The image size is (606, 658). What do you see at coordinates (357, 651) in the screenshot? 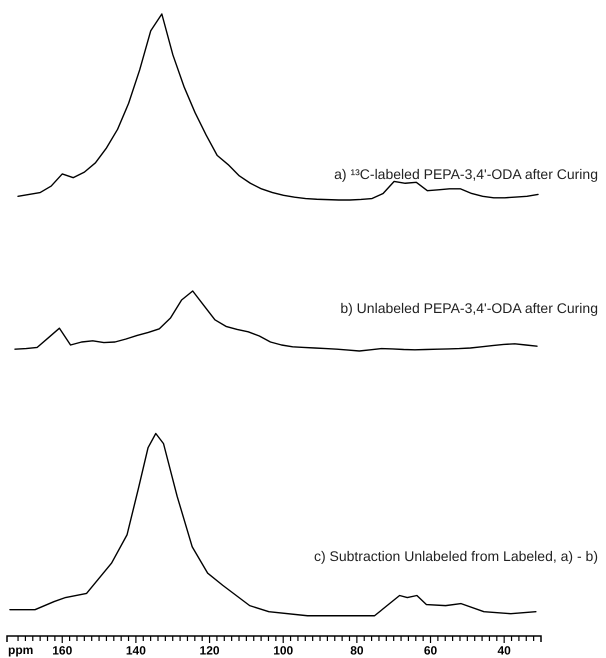
I see `x-tick-label: 80` at bounding box center [357, 651].